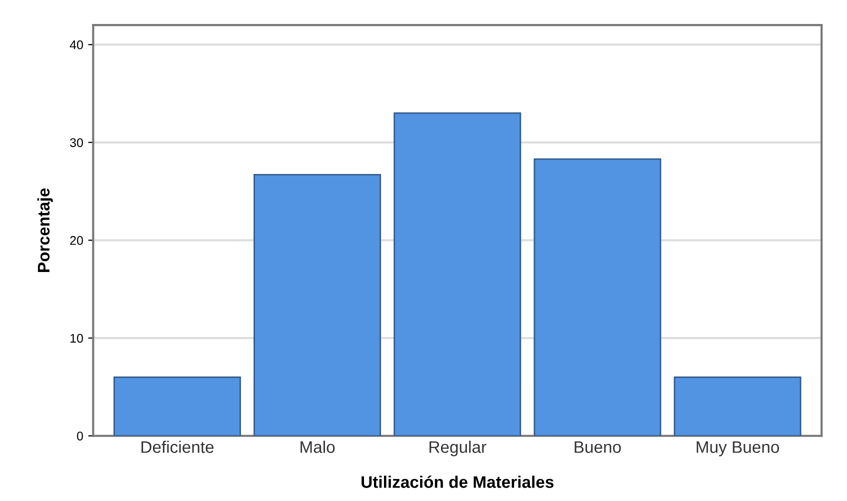  Describe the element at coordinates (45, 230) in the screenshot. I see `y-axis-title: Porcentaje` at that location.